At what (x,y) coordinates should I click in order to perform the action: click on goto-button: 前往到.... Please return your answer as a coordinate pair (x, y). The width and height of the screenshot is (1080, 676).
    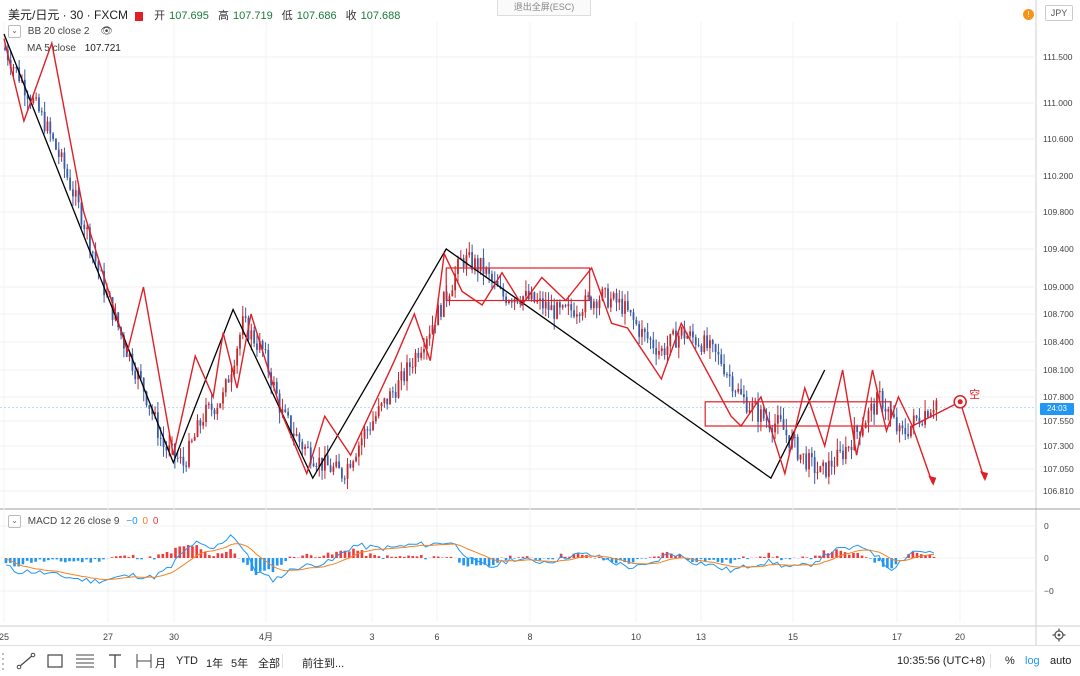
    Looking at the image, I should click on (323, 663).